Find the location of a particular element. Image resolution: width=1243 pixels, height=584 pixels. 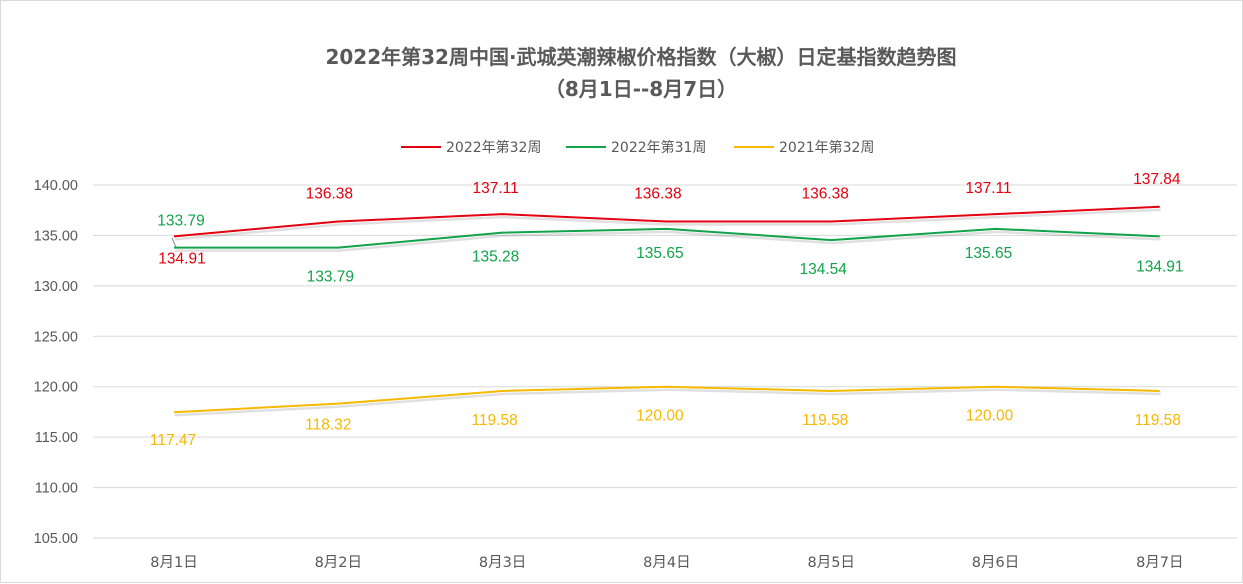

x-tick-label: 8月5日 is located at coordinates (830, 563).